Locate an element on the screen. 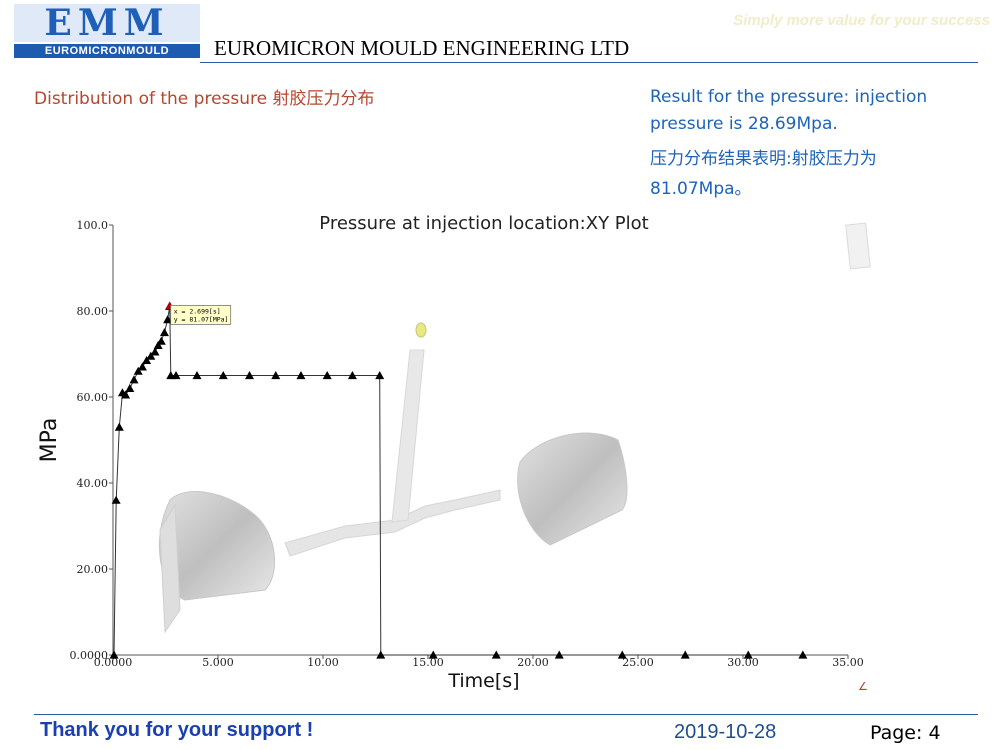 The image size is (1000, 750). y-tick-label: 60.00 is located at coordinates (93, 397).